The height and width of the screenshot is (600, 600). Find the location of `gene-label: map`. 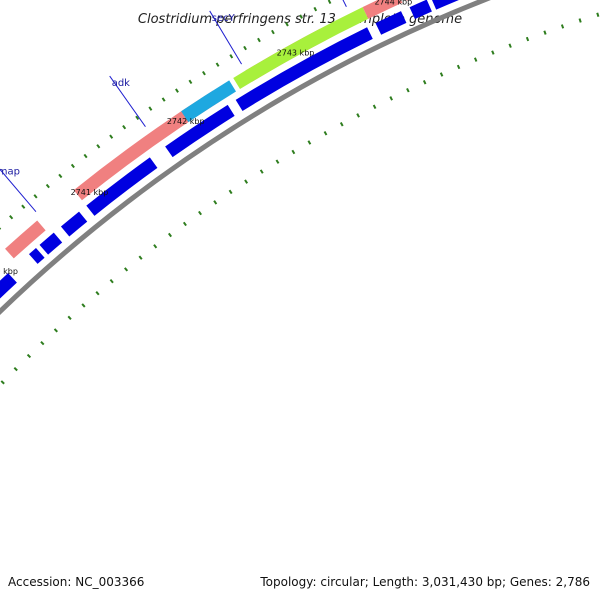

gene-label: map is located at coordinates (10, 171).